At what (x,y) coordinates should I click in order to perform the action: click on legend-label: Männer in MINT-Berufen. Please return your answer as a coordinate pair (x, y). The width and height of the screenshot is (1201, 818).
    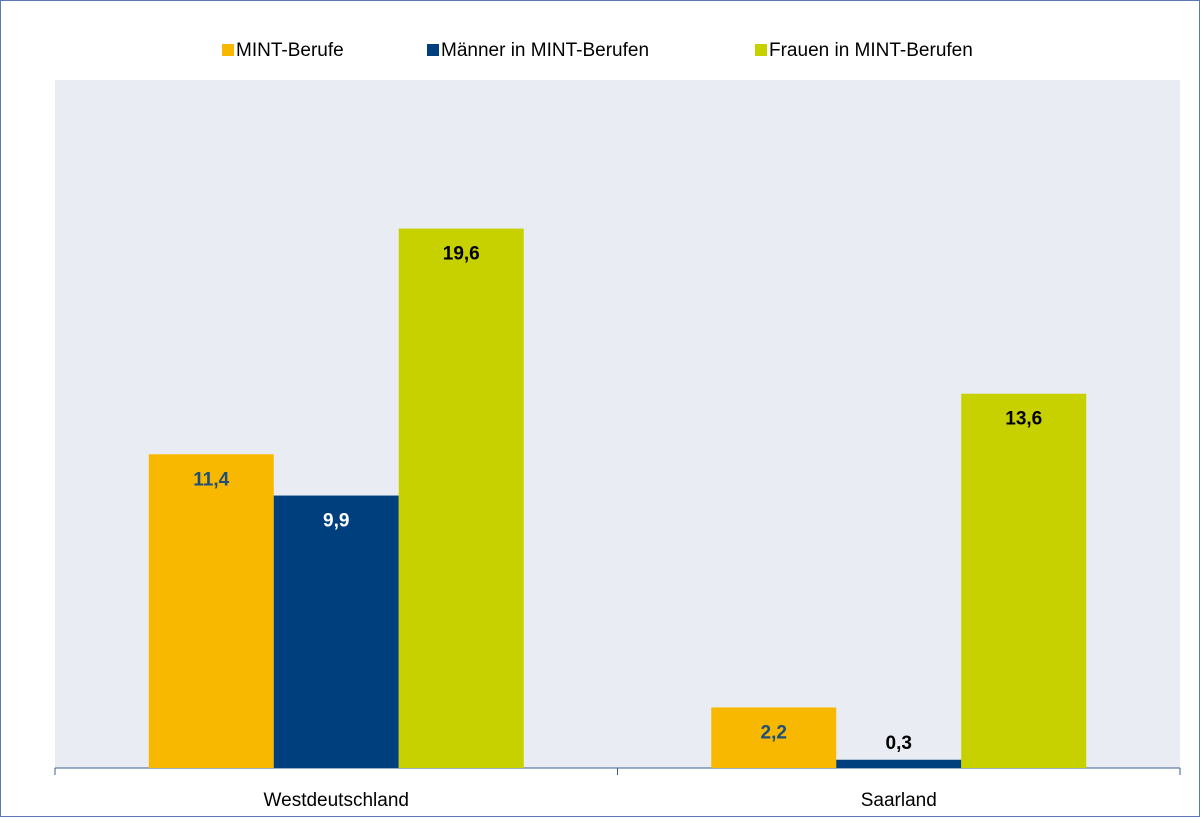
    Looking at the image, I should click on (545, 50).